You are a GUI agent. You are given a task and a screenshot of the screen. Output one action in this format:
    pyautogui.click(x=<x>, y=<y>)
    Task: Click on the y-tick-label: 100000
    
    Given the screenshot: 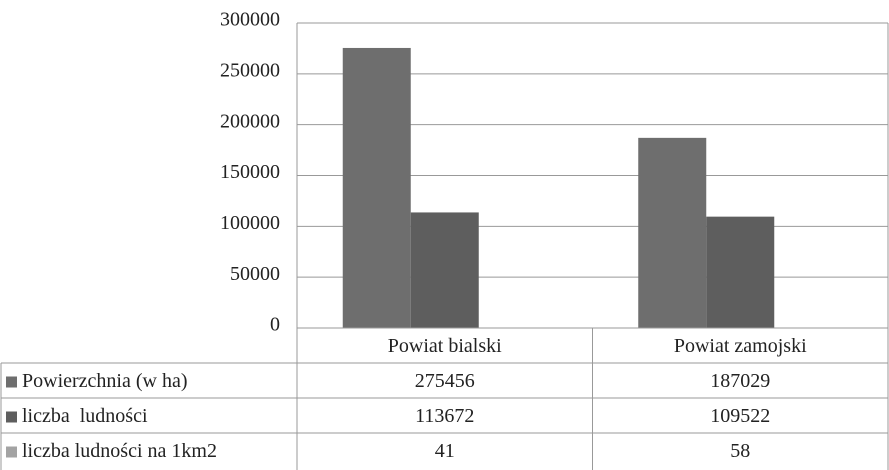 What is the action you would take?
    pyautogui.click(x=250, y=223)
    